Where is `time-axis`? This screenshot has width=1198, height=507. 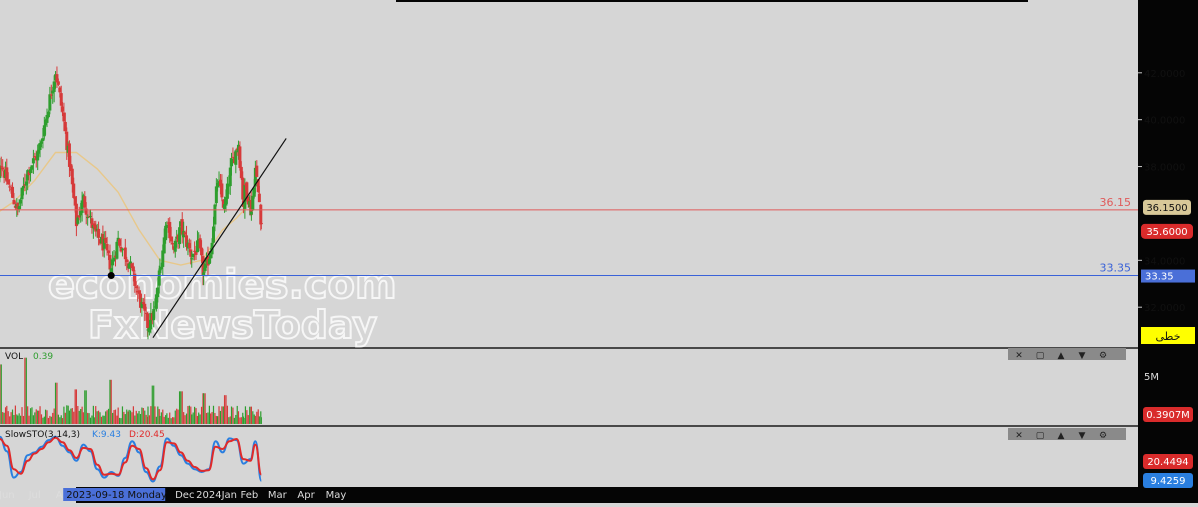
time-axis is located at coordinates (569, 495).